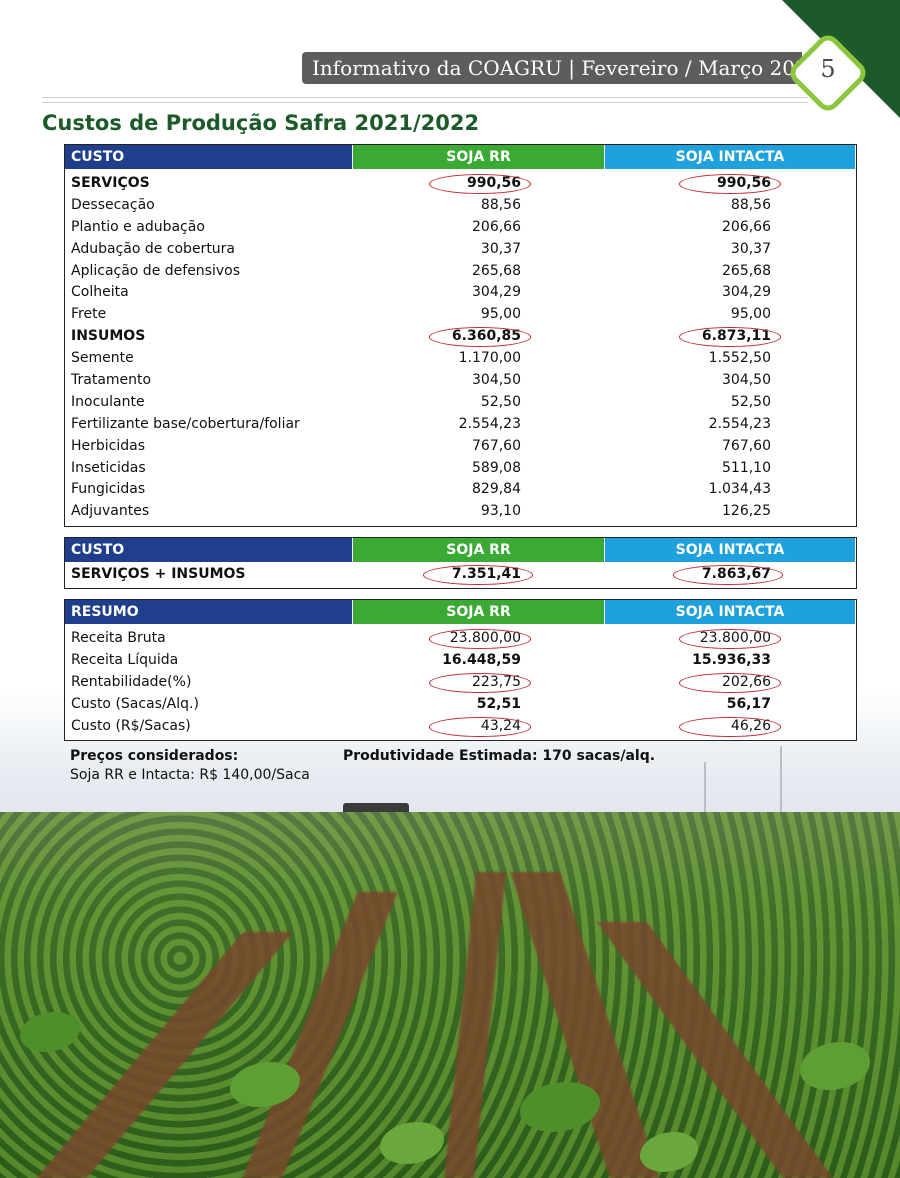 The width and height of the screenshot is (900, 1178). I want to click on total-table-header: CUSTO SOJA RR SOJA INTACTA, so click(460, 550).